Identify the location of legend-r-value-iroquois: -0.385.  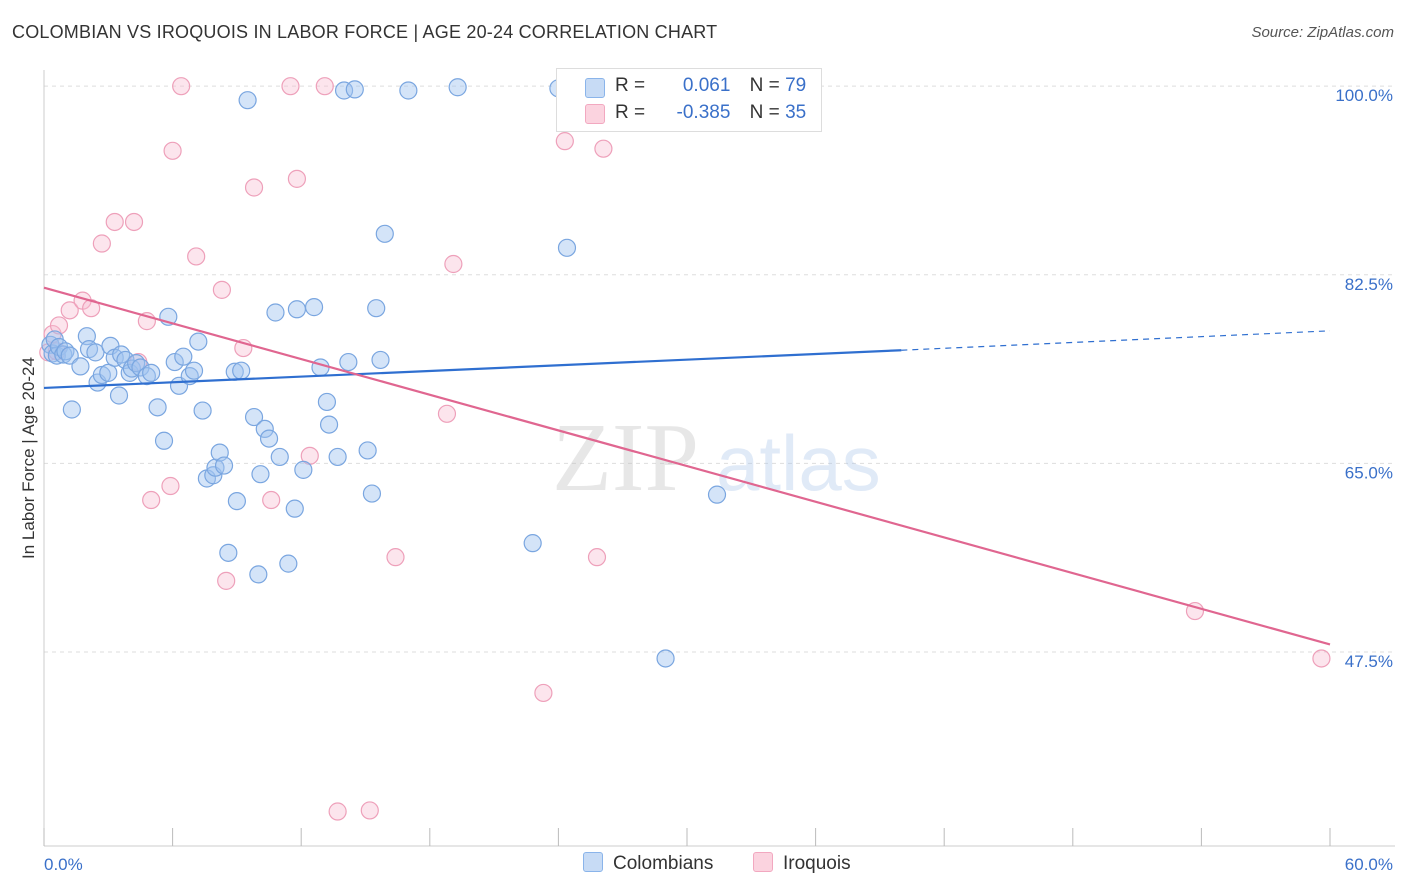
(703, 112).